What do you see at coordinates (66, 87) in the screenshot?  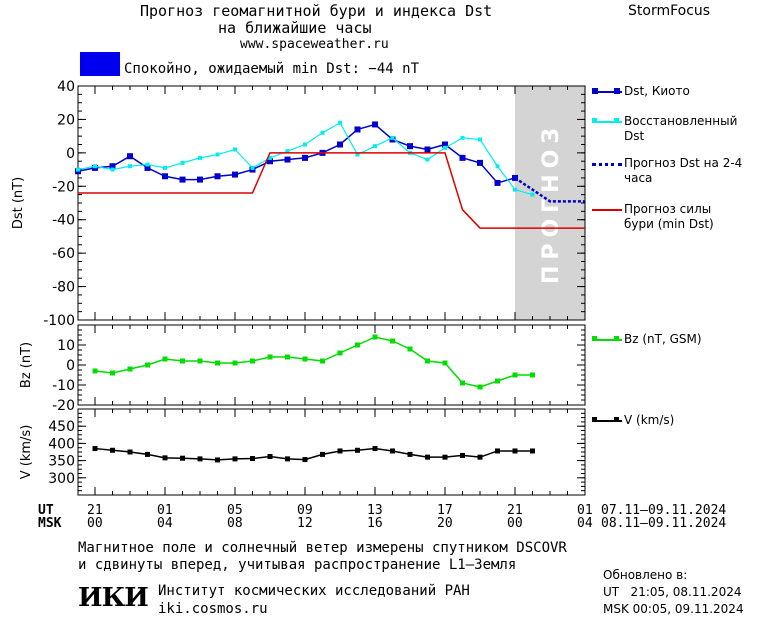 I see `y-tick-label: 40` at bounding box center [66, 87].